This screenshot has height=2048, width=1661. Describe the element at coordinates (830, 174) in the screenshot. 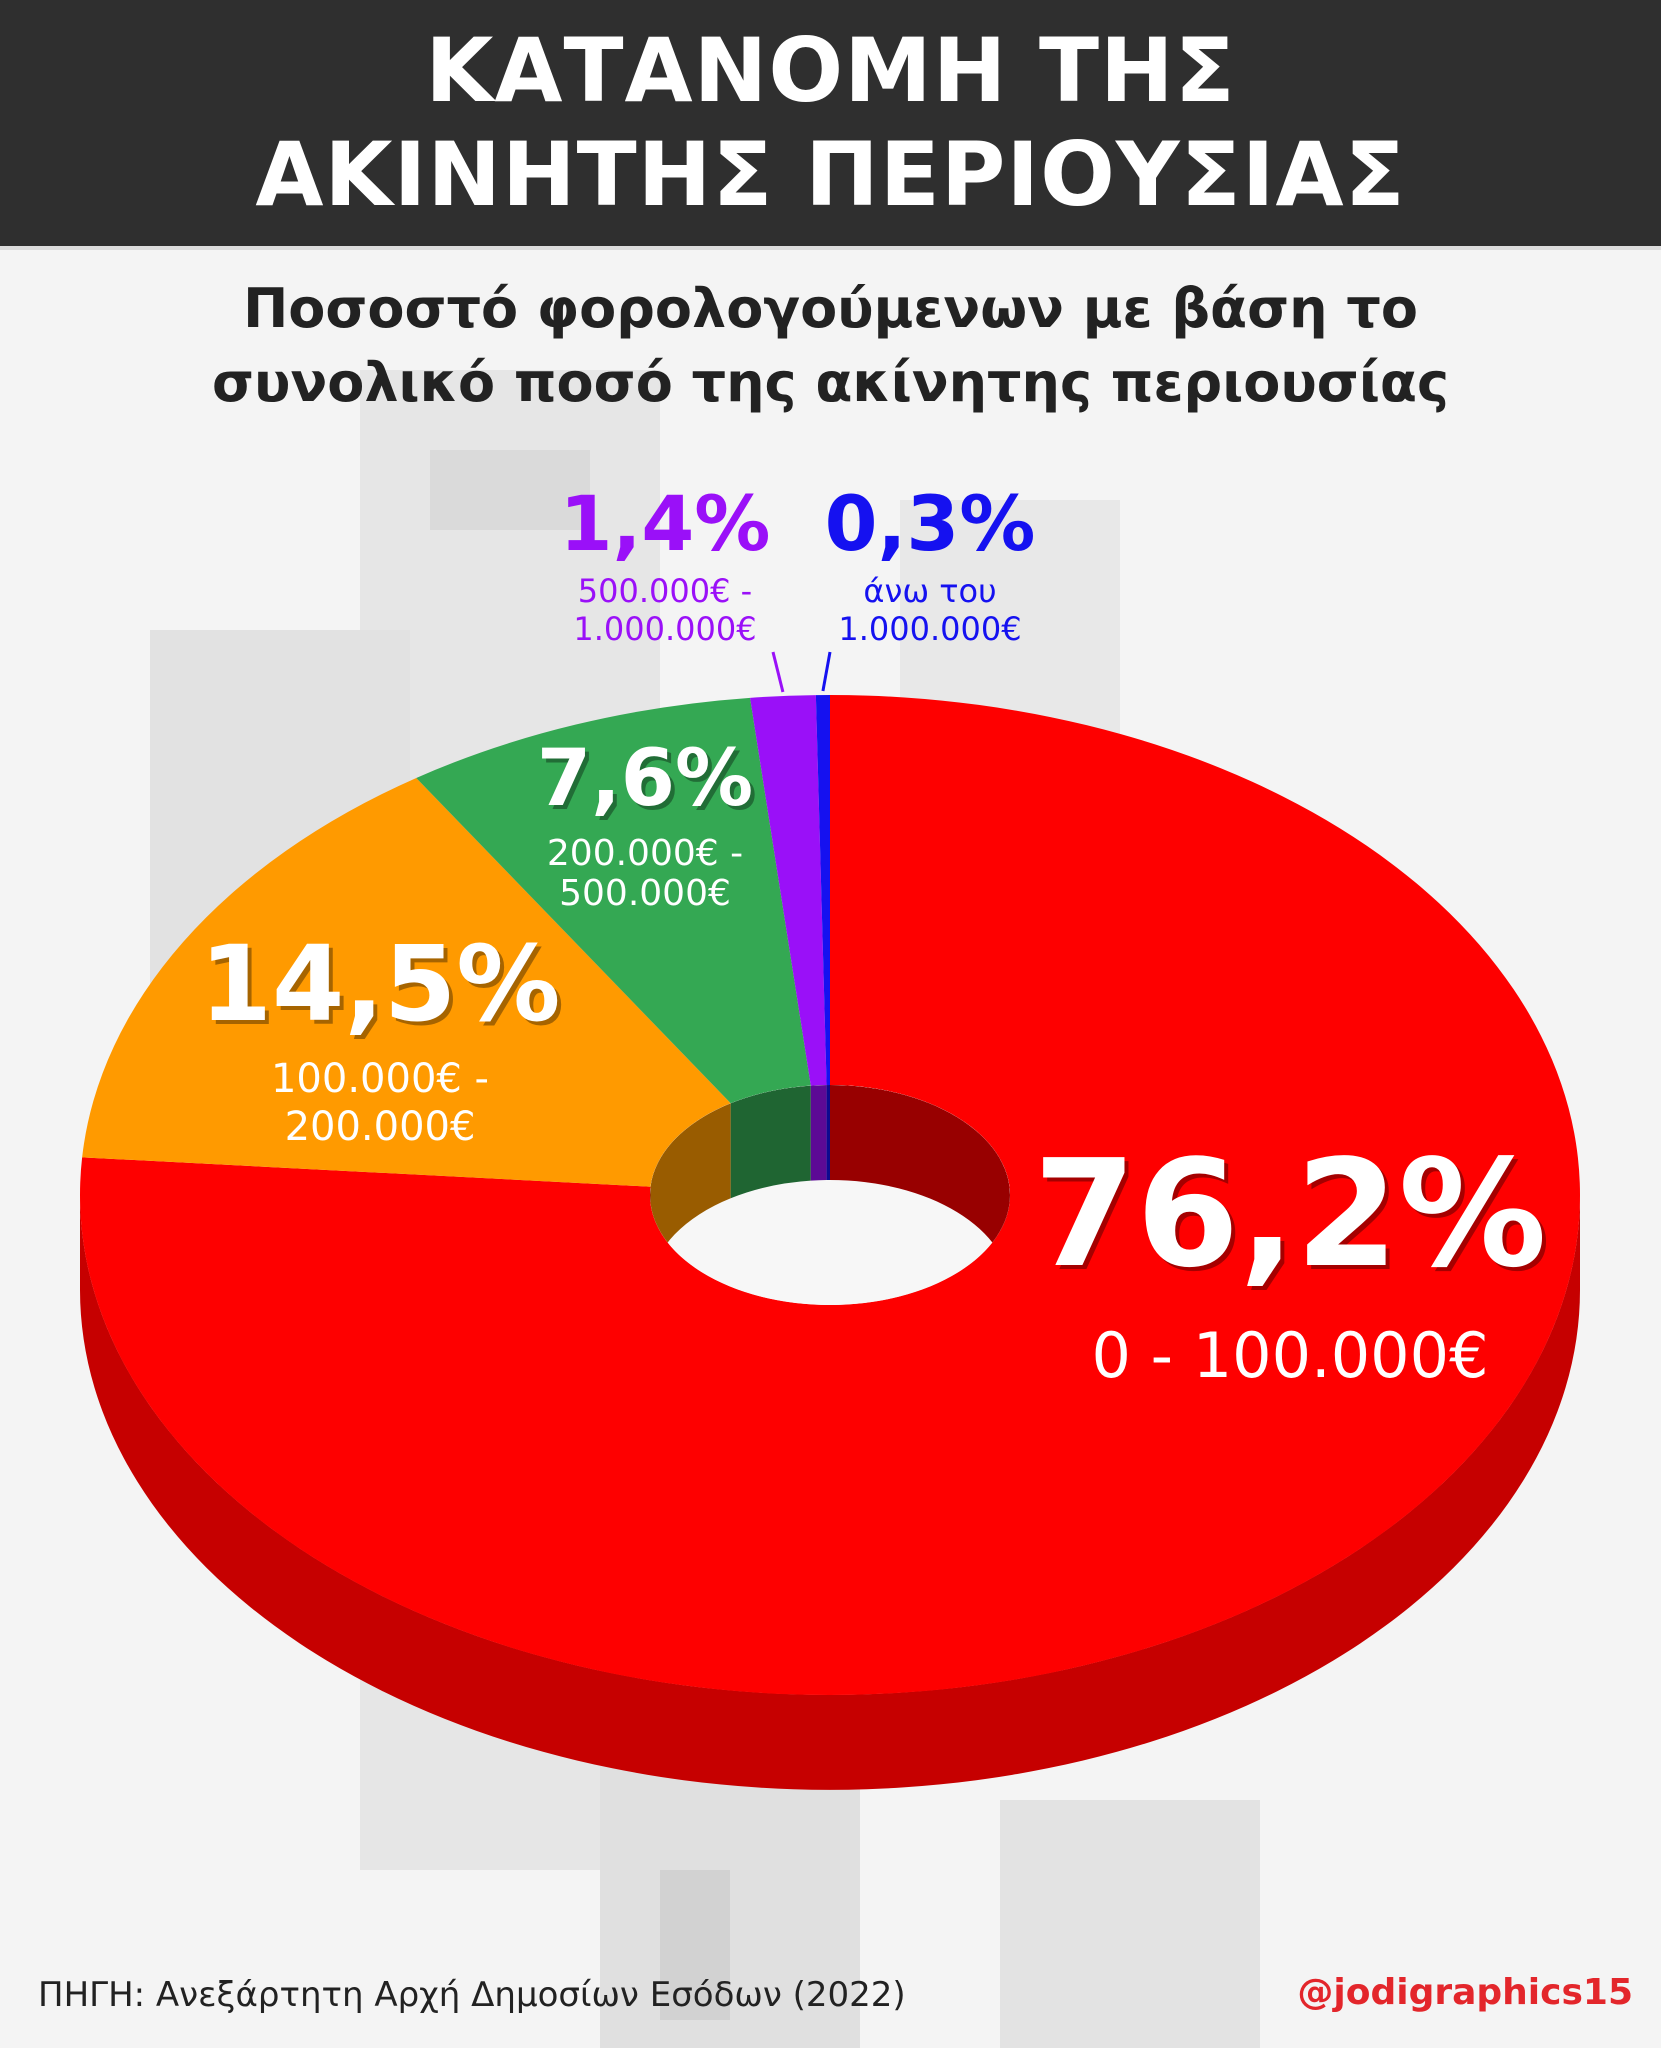

I see `title-line-2: ΑΚΙΝΗΤΗΣ ΠΕΡΙΟΥΣΙΑΣ` at that location.